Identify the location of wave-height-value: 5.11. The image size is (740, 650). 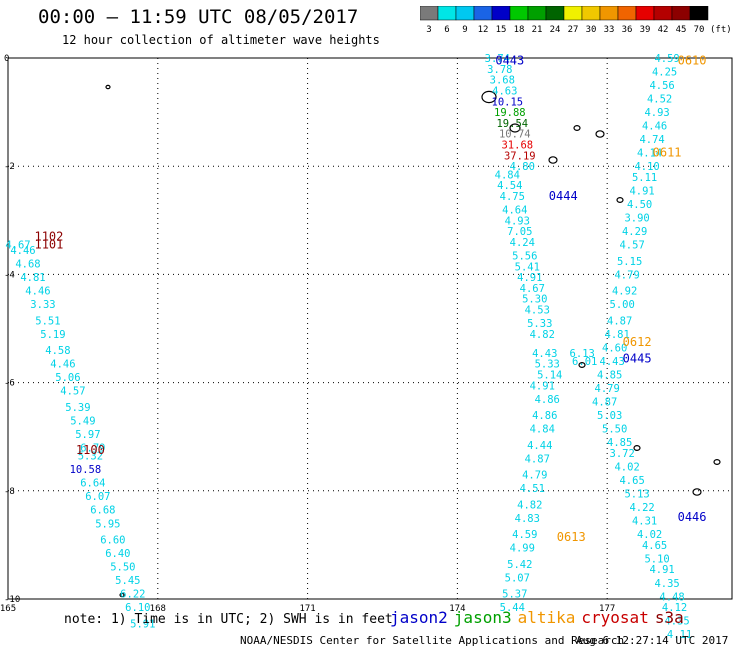
(644, 178).